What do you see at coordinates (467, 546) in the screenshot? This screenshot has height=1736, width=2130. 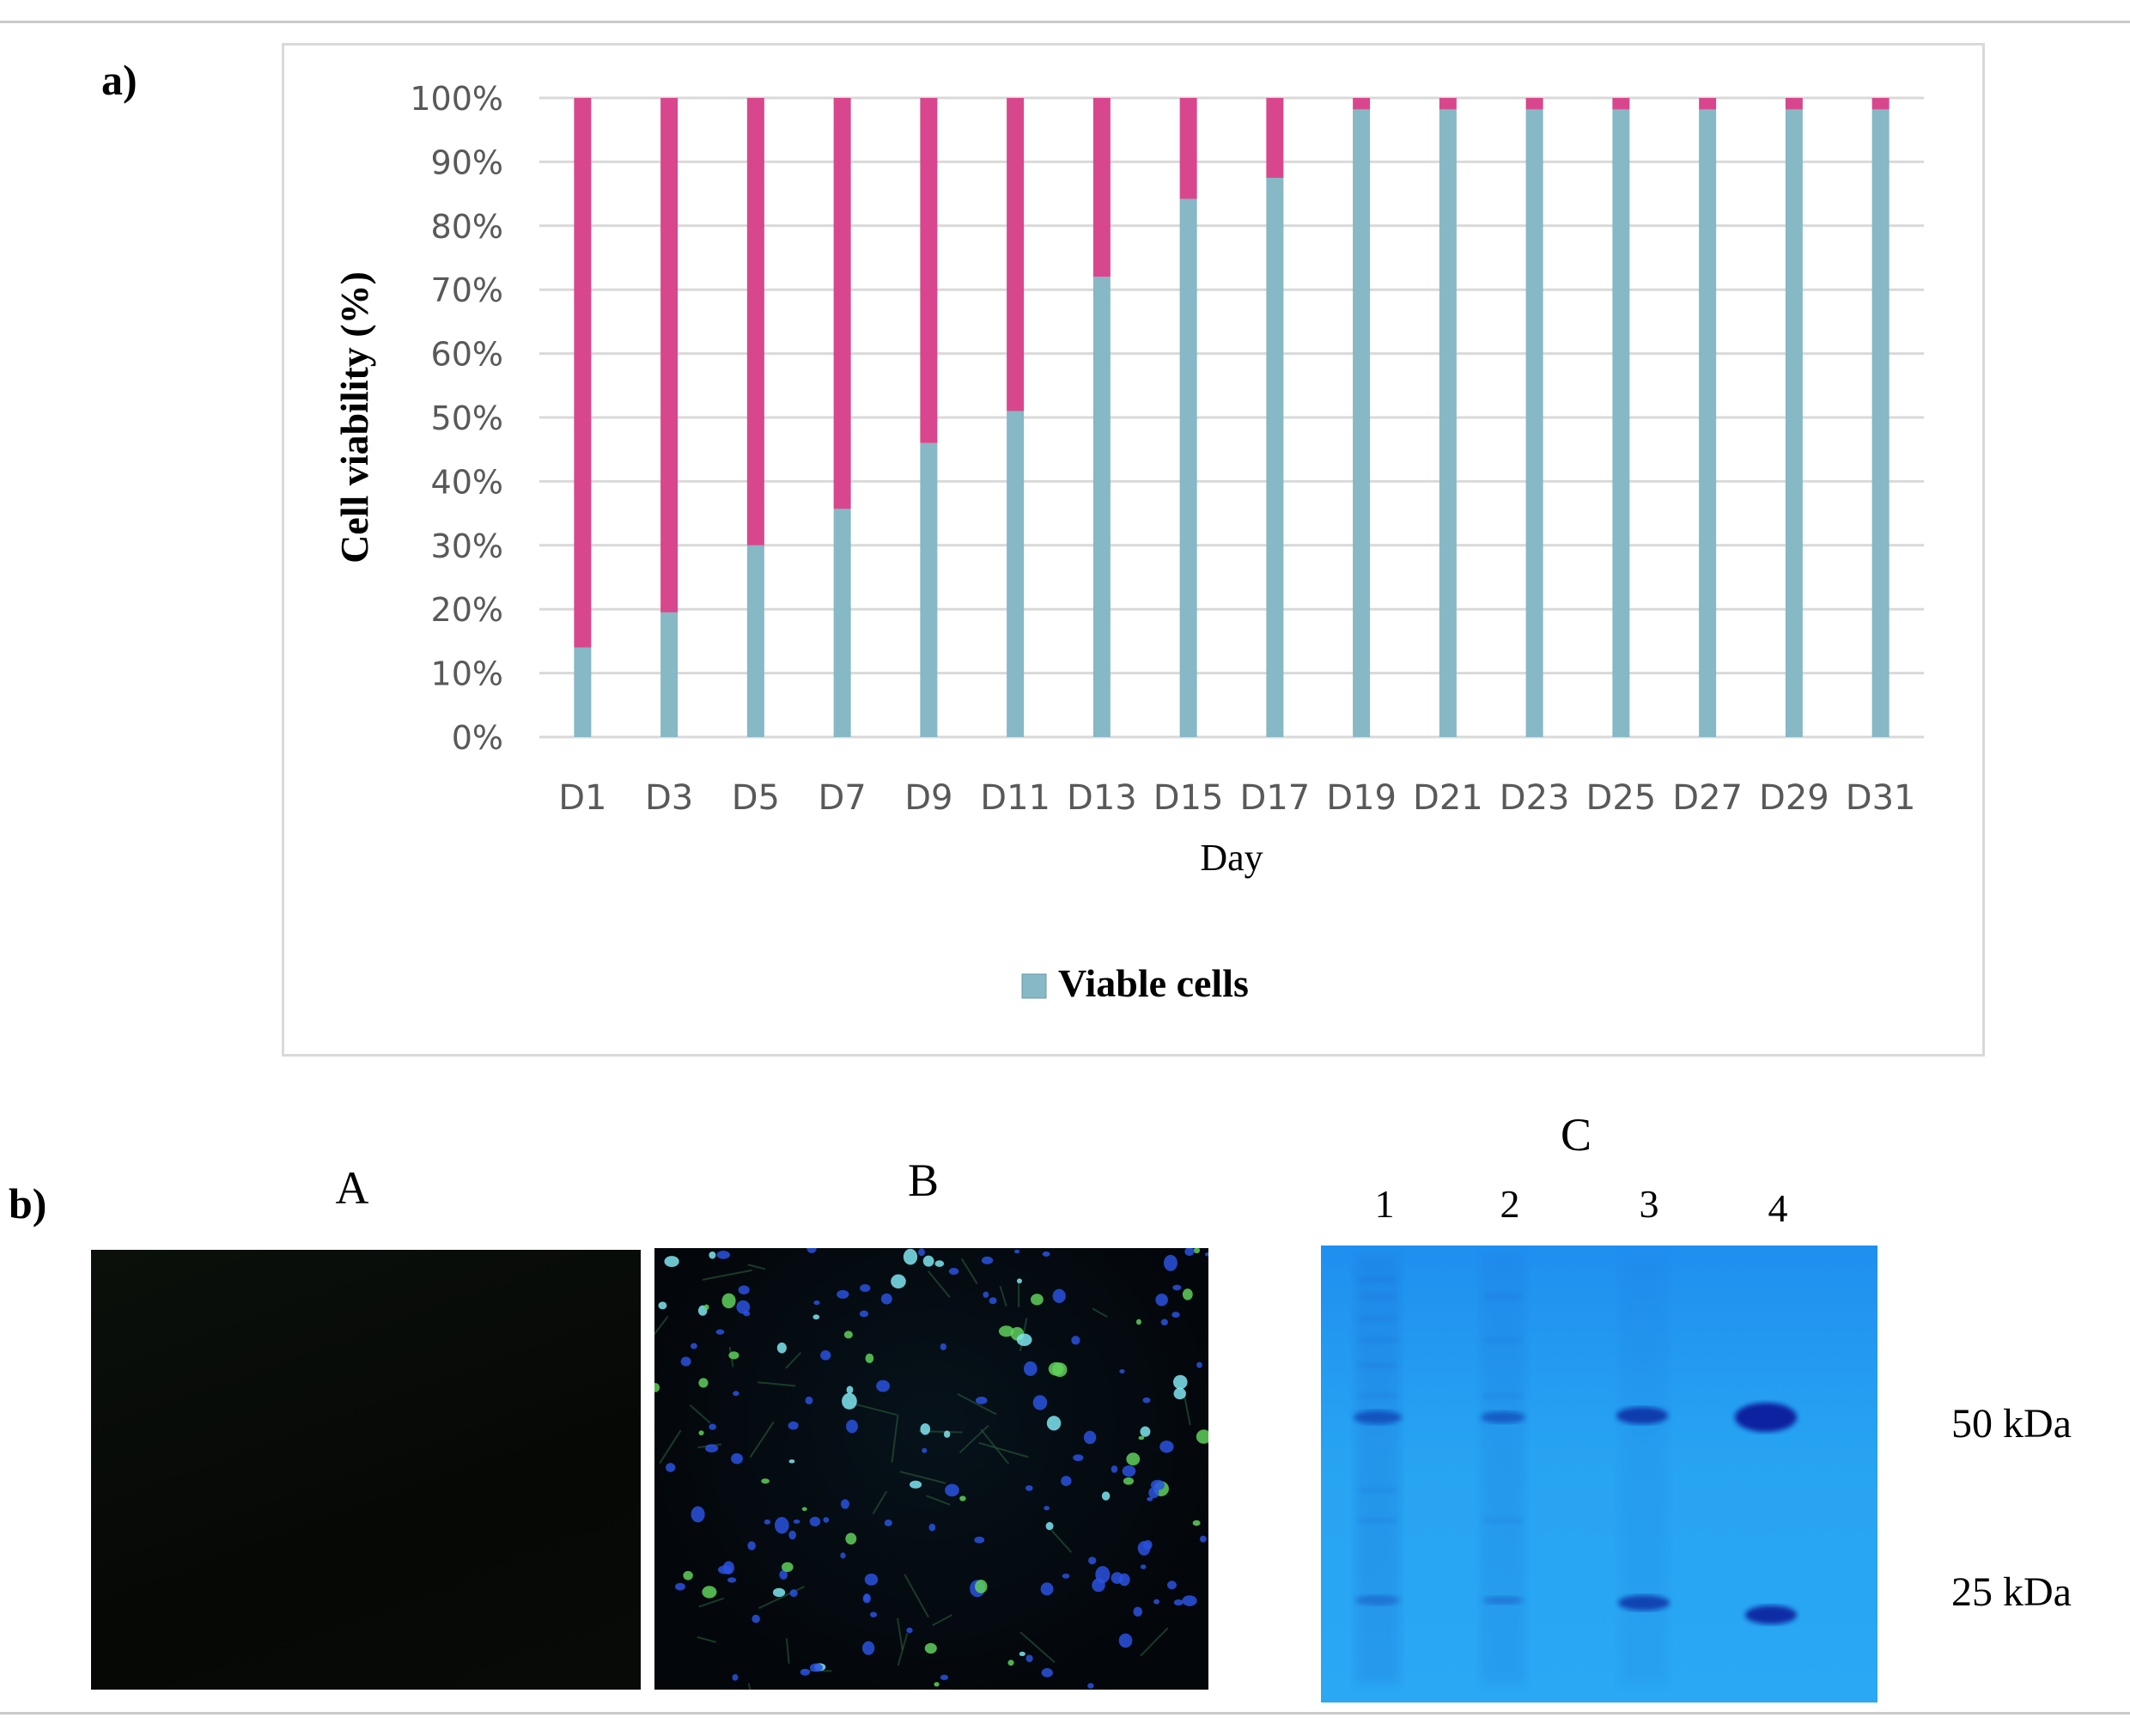 I see `y-tick-label: 30%` at bounding box center [467, 546].